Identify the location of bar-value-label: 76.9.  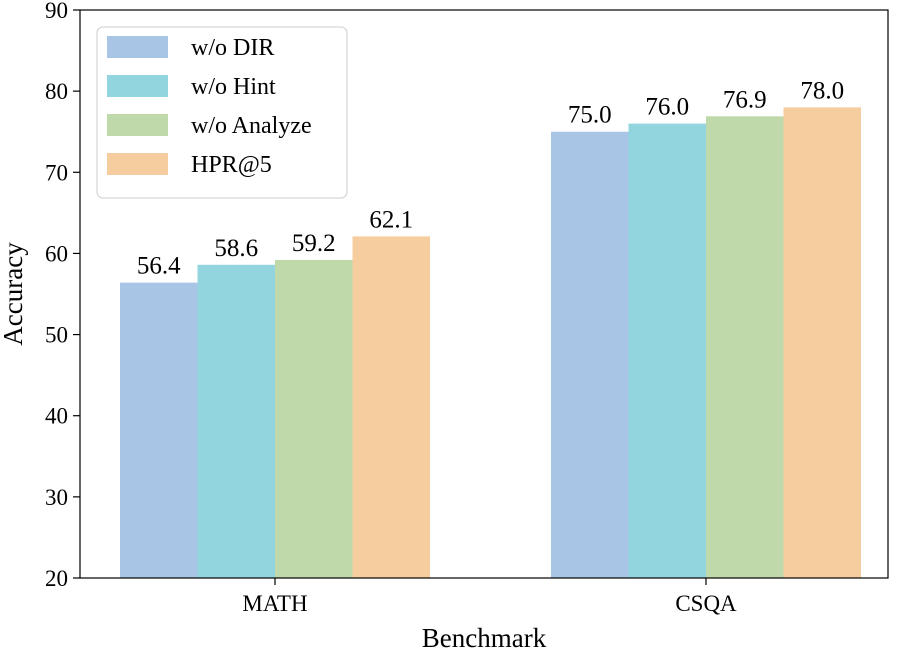
(745, 99).